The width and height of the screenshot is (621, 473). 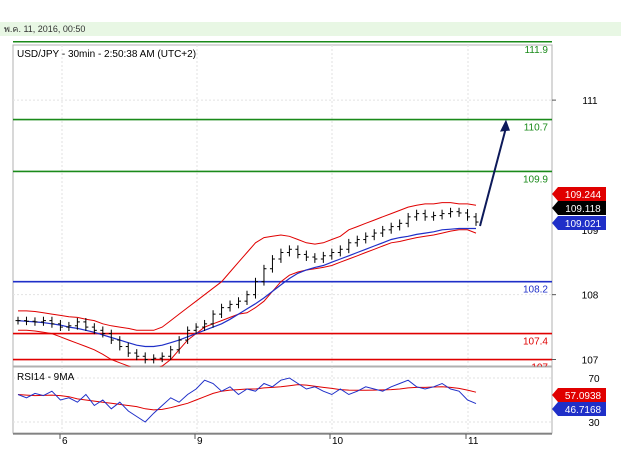 What do you see at coordinates (583, 209) in the screenshot?
I see `price-tag-label: 109.118` at bounding box center [583, 209].